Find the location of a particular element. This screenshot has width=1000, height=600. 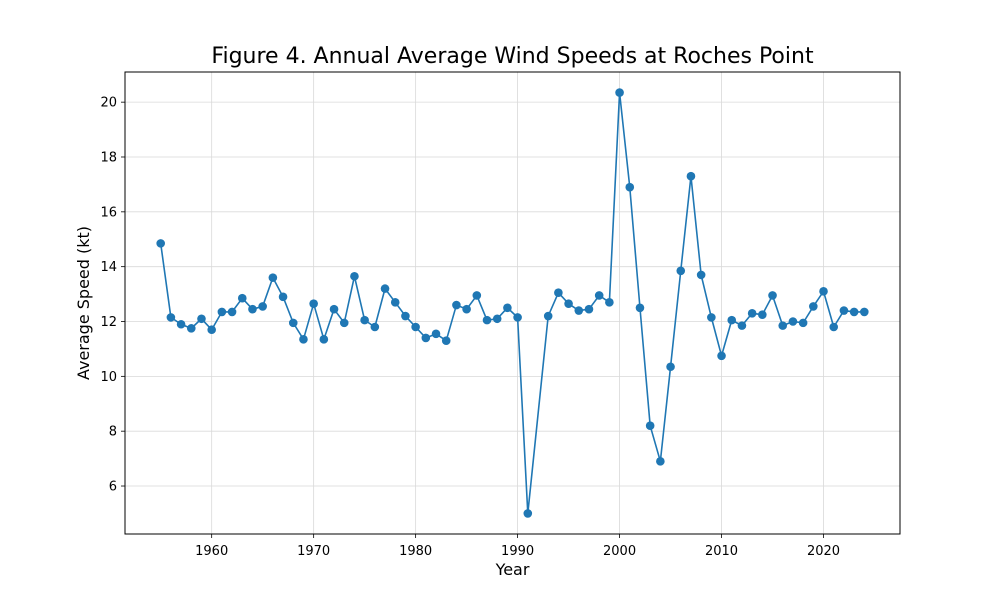

y-tick-label: 6 is located at coordinates (113, 487).